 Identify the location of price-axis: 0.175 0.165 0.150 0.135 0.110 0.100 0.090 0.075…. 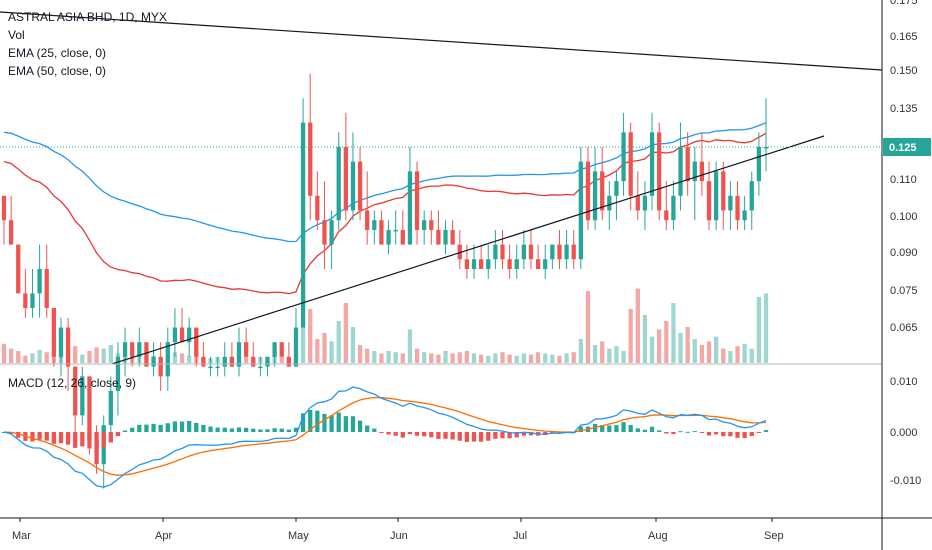
(904, 167).